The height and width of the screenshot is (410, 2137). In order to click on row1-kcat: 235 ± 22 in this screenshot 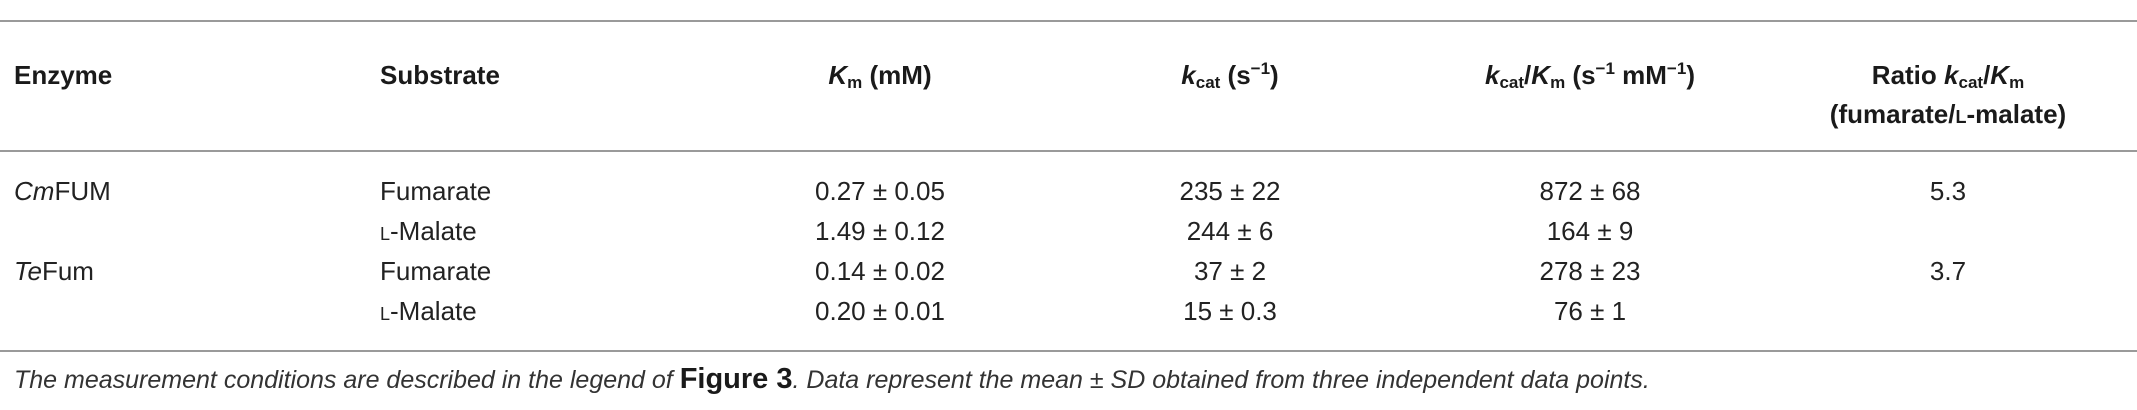, I will do `click(1230, 191)`.